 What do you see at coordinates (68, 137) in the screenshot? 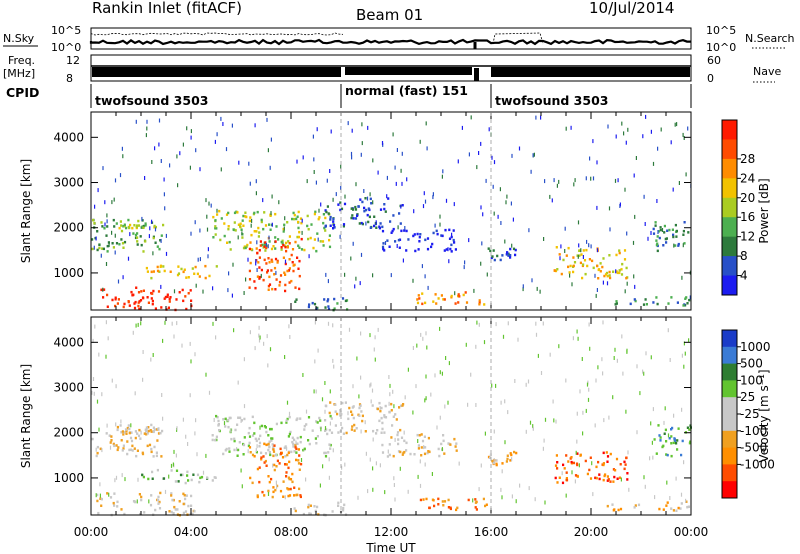
I see `ytick-label-4000: 4000` at bounding box center [68, 137].